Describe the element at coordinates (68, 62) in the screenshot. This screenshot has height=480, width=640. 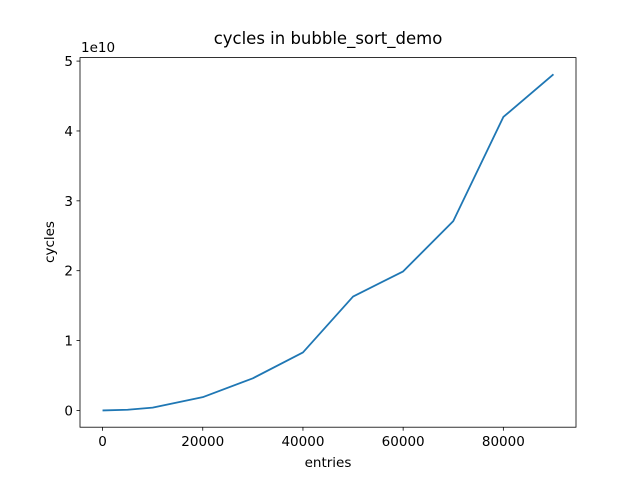
I see `y-tick-label: 5` at that location.